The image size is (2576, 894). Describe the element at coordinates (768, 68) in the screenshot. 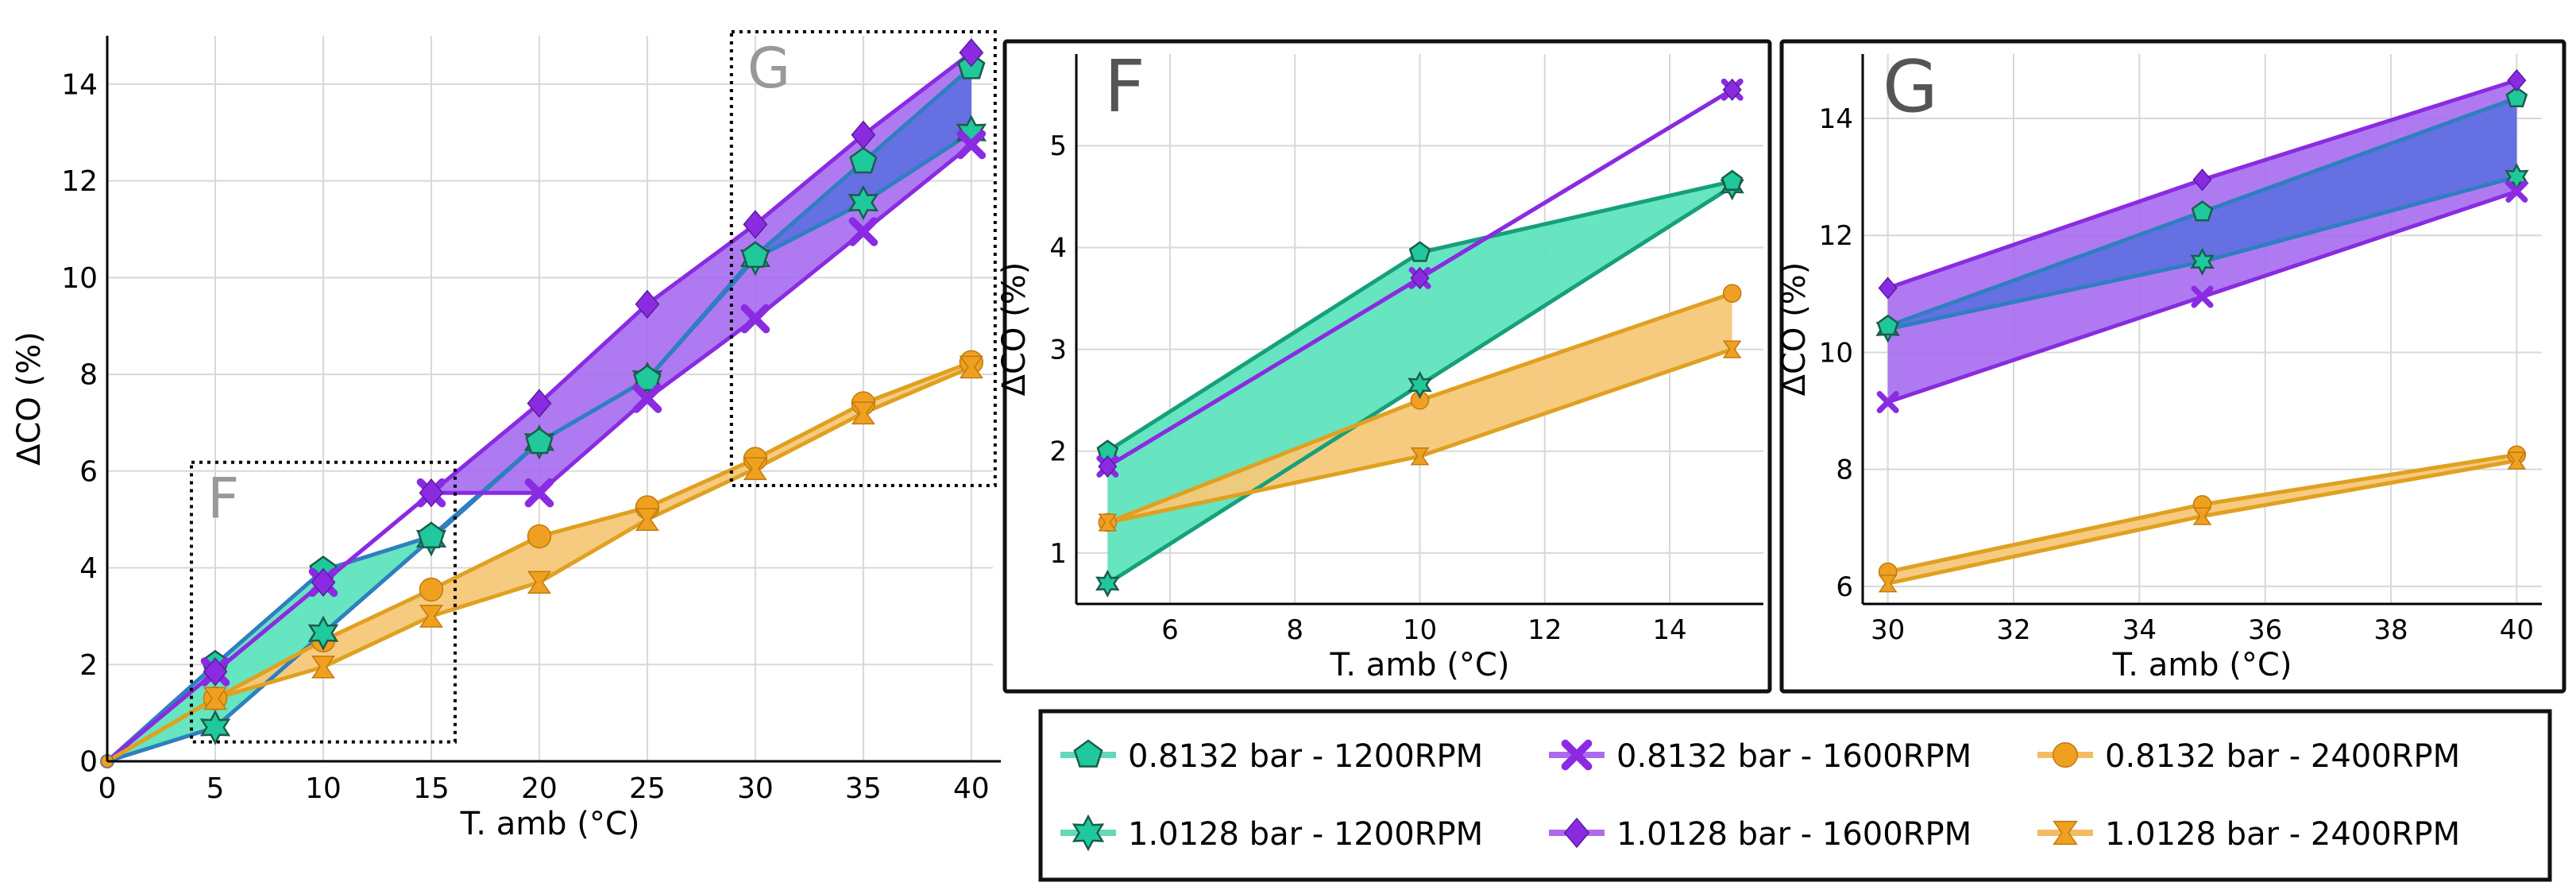

I see `zoom-box-label: G` at that location.